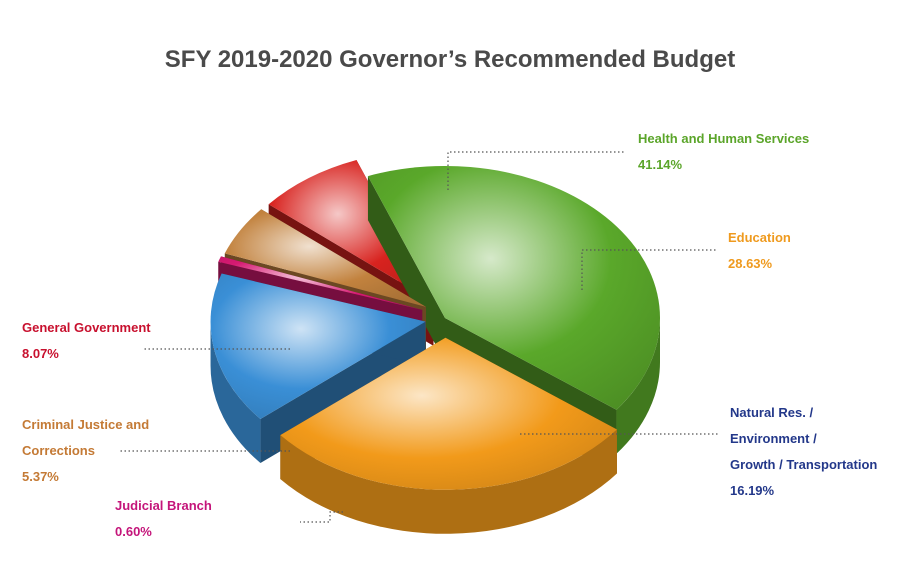  What do you see at coordinates (86, 424) in the screenshot?
I see `label-criminal-line-1: Criminal Justice and` at bounding box center [86, 424].